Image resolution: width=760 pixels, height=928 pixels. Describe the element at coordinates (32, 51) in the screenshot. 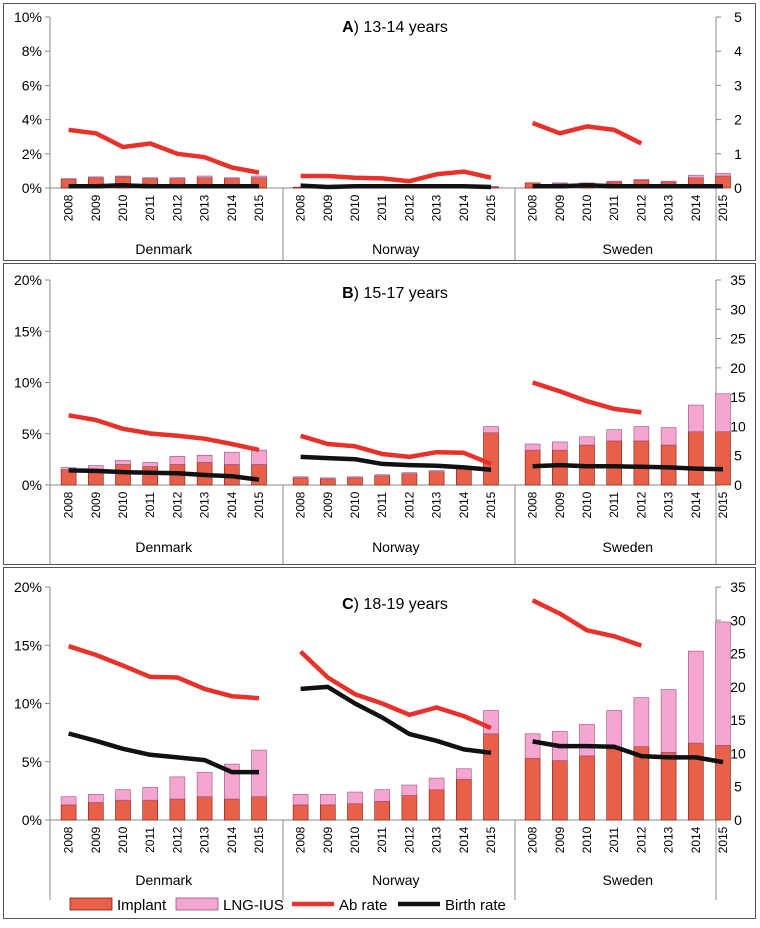

I see `left-tick-label: 8%` at that location.